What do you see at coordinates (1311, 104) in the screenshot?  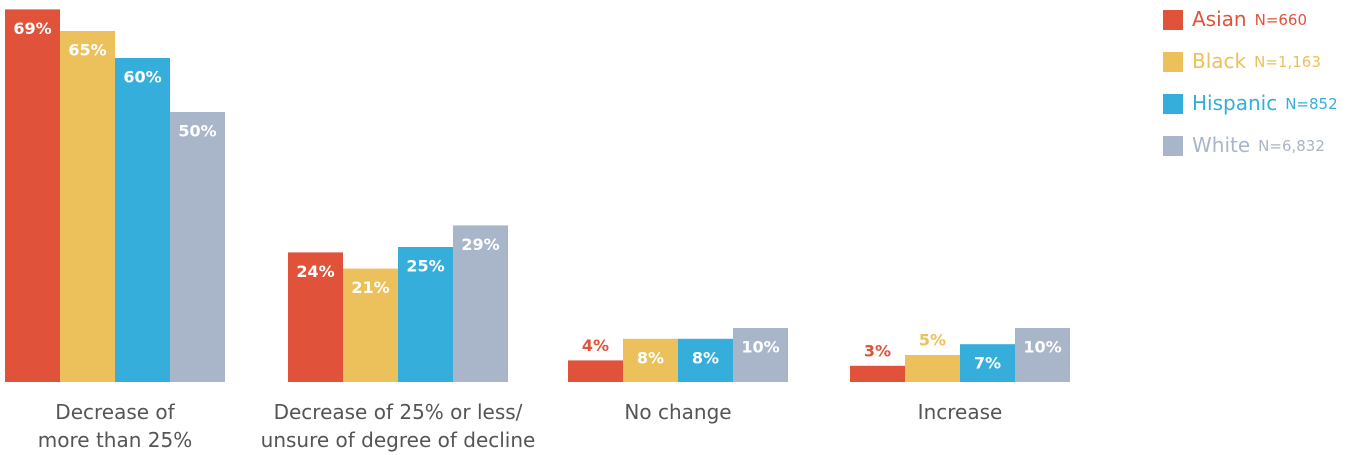 I see `legend-n: N=852` at bounding box center [1311, 104].